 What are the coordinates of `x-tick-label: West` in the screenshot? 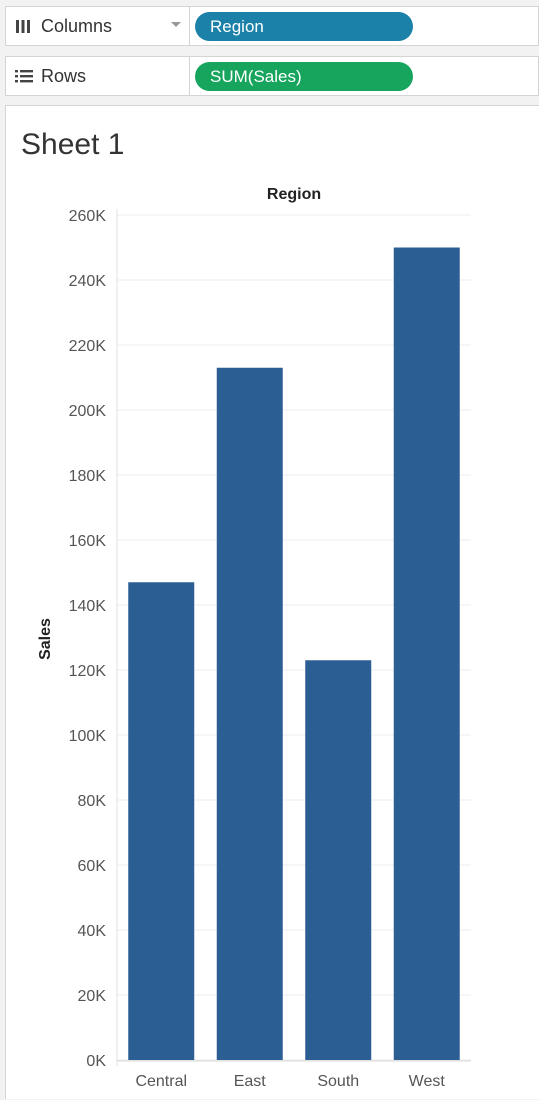 It's located at (427, 1081).